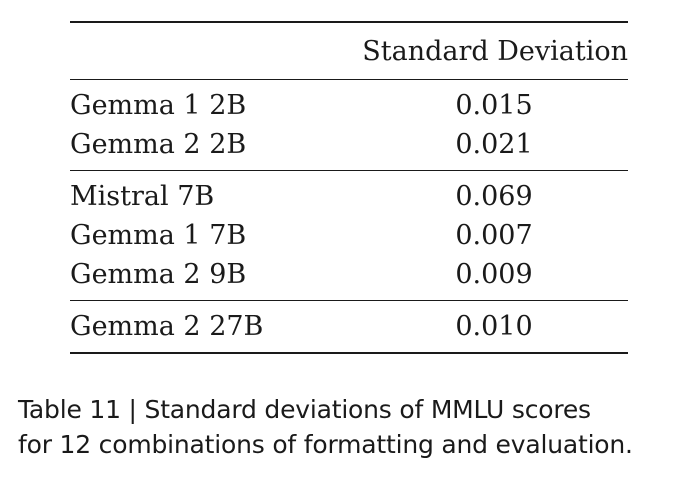  Describe the element at coordinates (158, 235) in the screenshot. I see `model-name-cell: Gemma 1 7B` at that location.